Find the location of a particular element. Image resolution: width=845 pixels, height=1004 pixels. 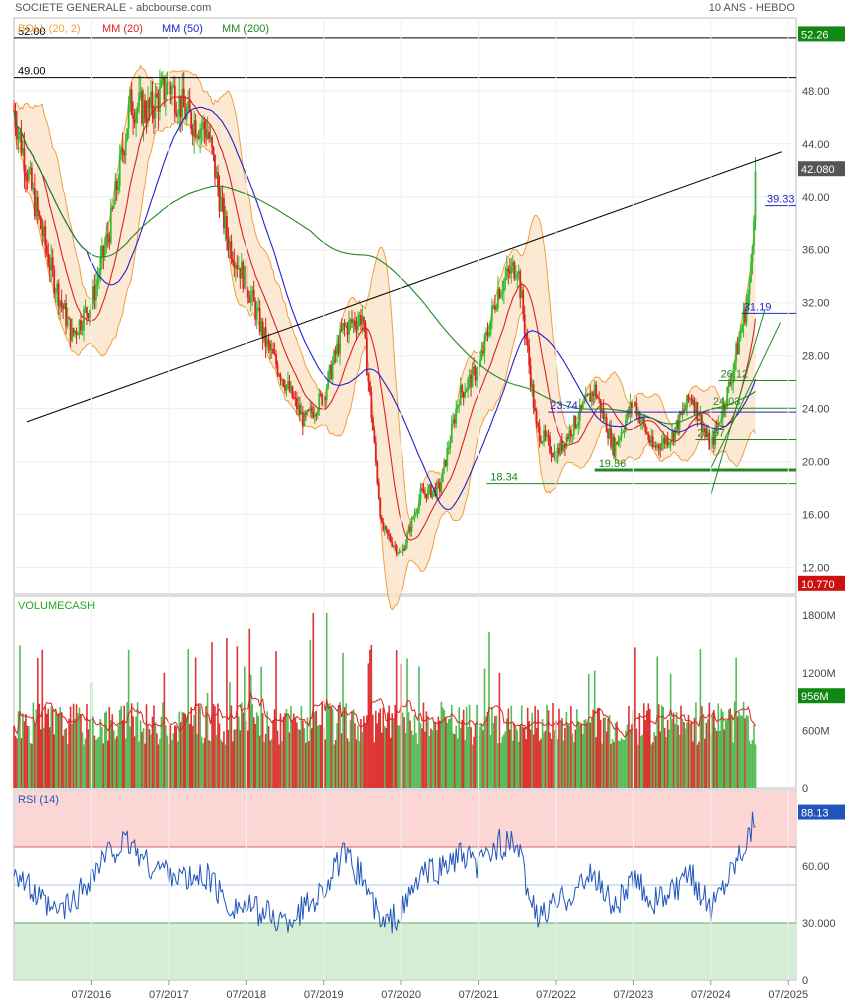

x-tick-label: 07/2017 is located at coordinates (169, 995).